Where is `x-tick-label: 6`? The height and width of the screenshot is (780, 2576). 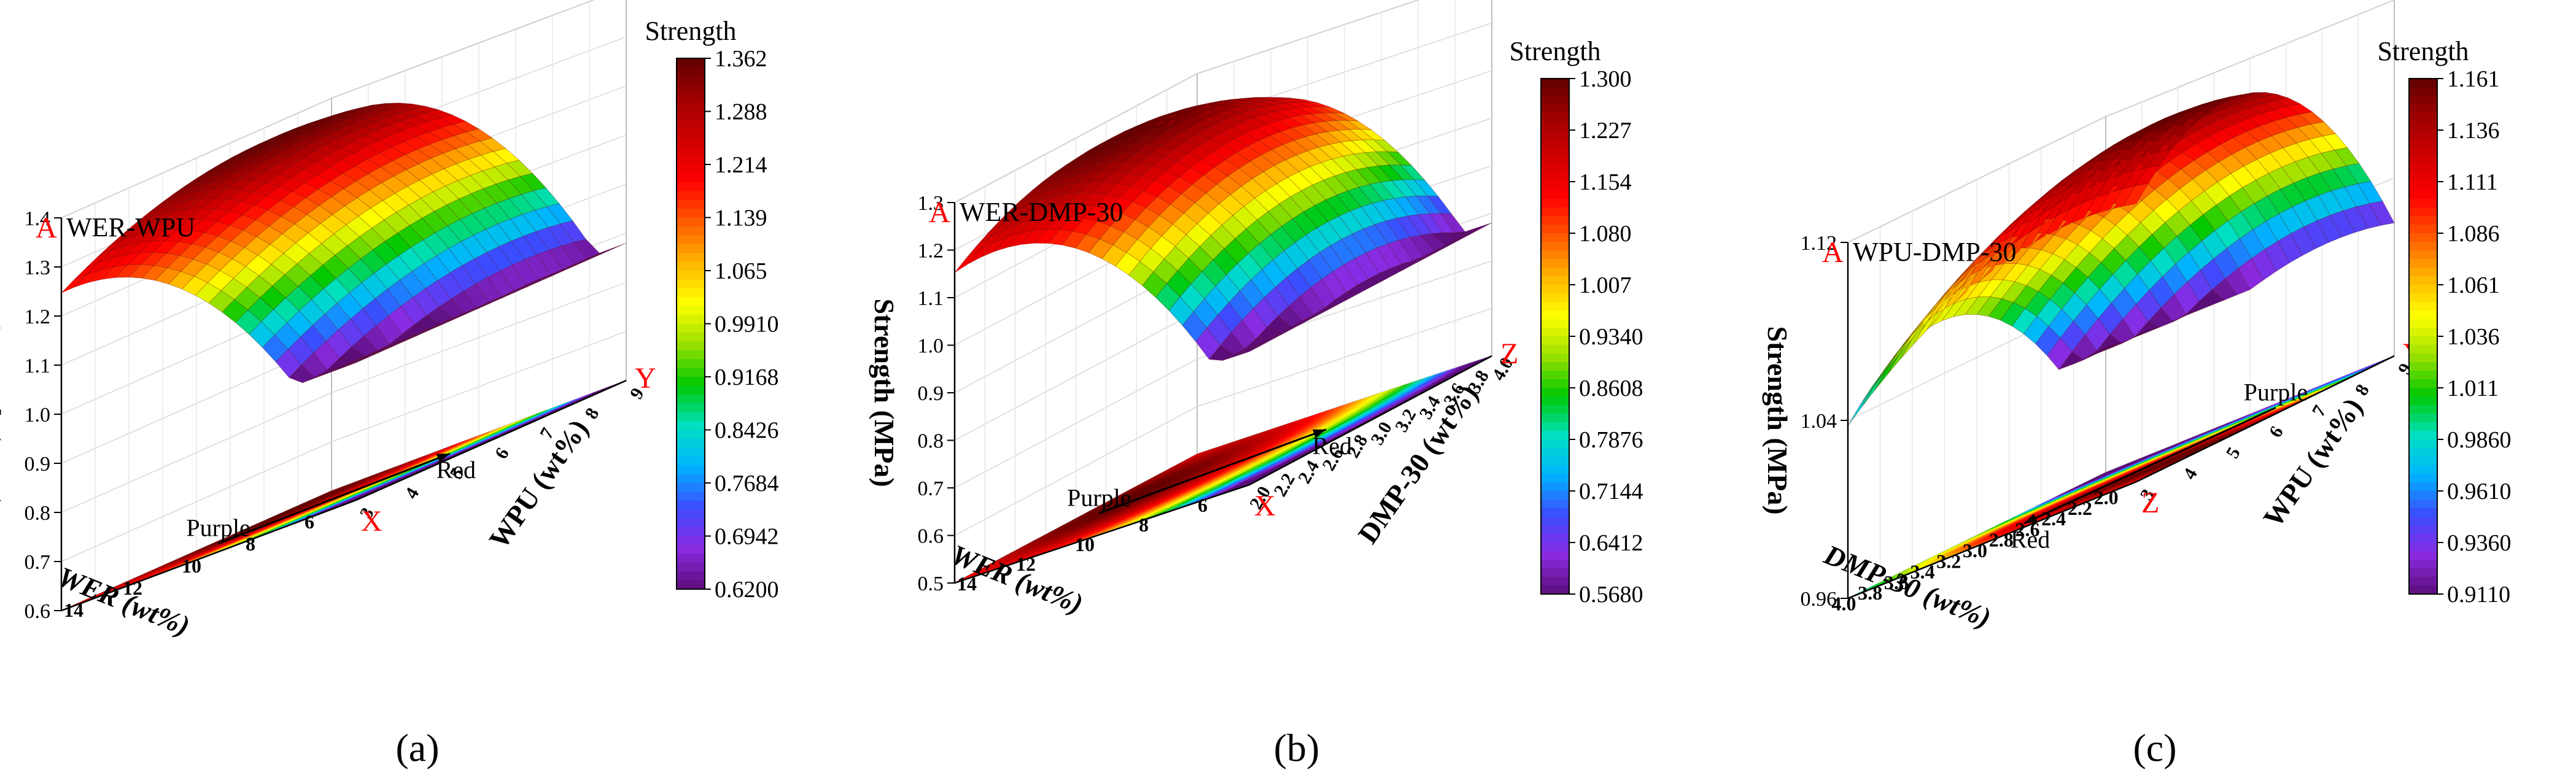
x-tick-label: 6 is located at coordinates (1203, 505).